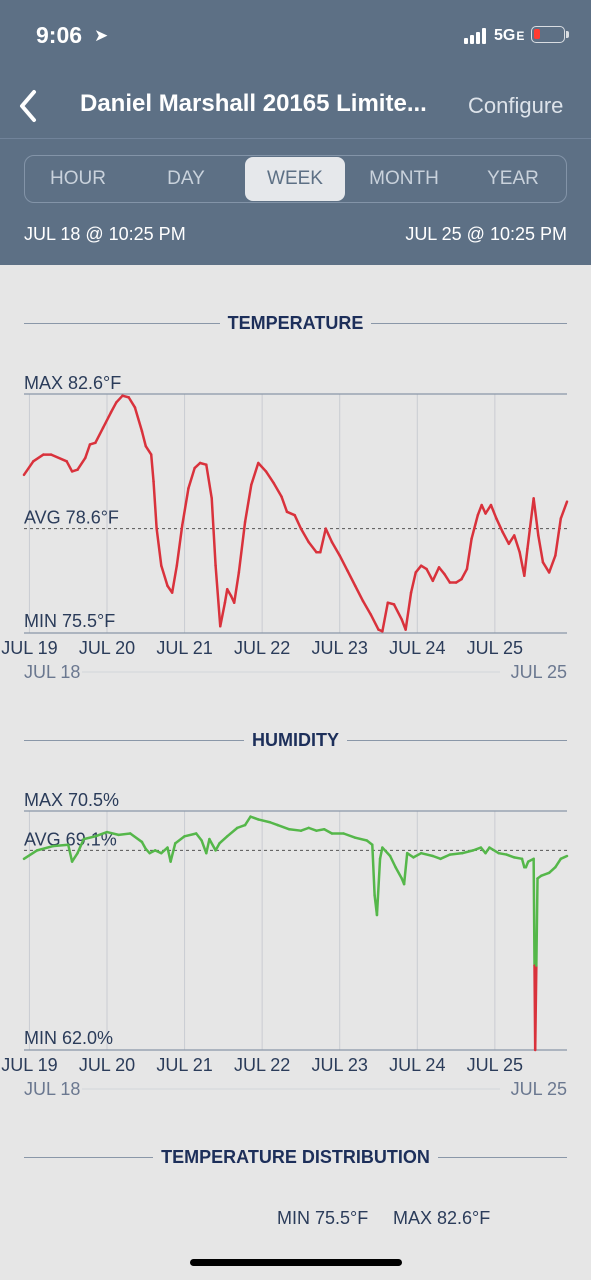 The image size is (591, 1280). I want to click on humidity-end-label: JUL 25, so click(539, 1089).